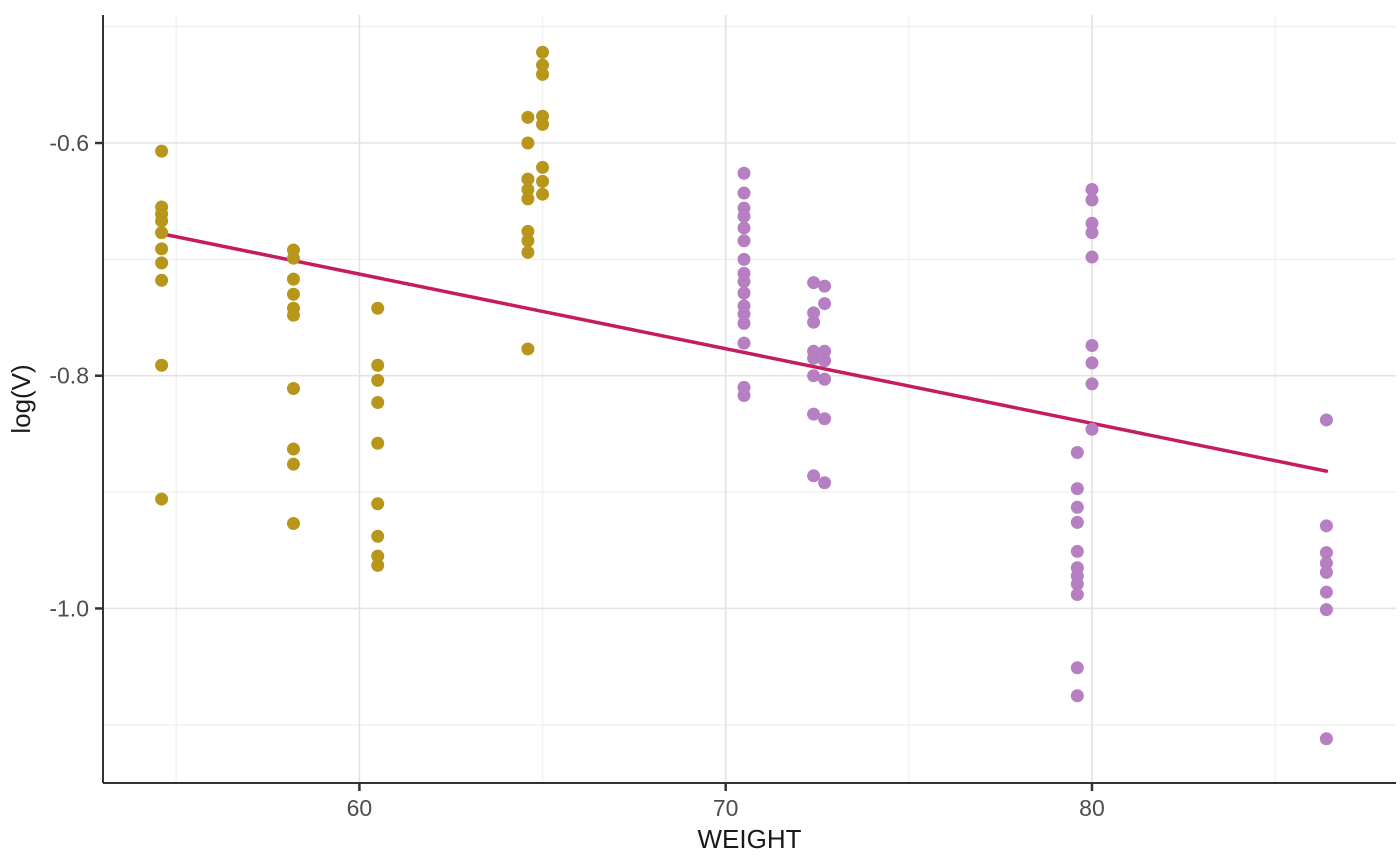 The height and width of the screenshot is (866, 1400). I want to click on y-tick-label: -1.0, so click(69, 608).